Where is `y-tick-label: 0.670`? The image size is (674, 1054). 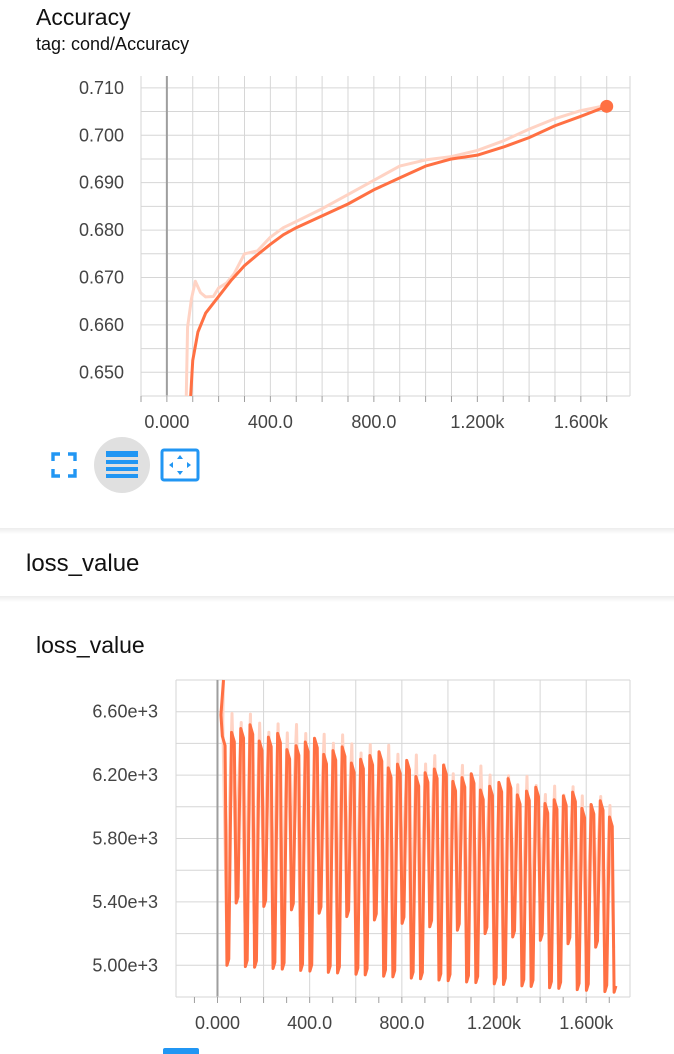 y-tick-label: 0.670 is located at coordinates (101, 277).